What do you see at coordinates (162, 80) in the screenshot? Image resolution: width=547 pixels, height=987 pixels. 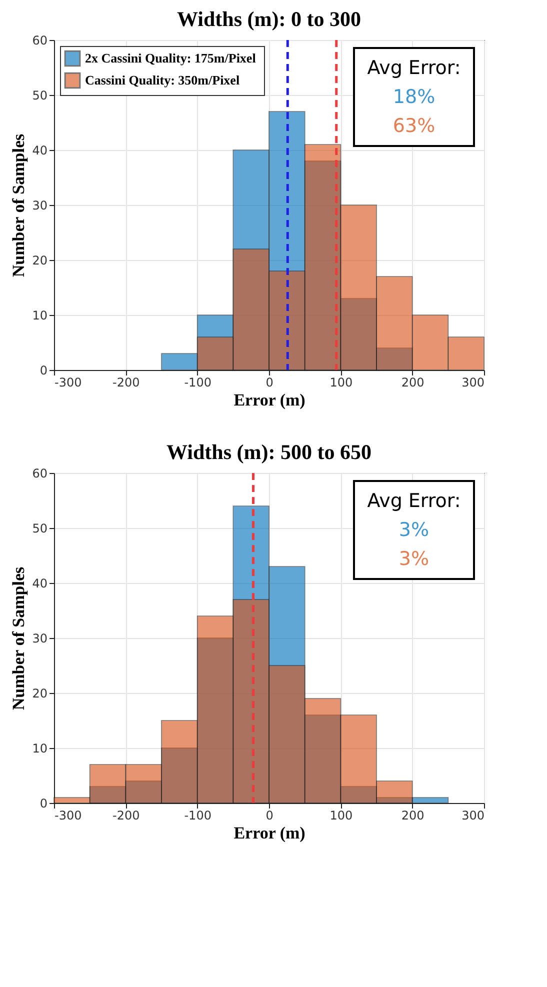 I see `legend-label: Cassini Quality: 350m/Pixel` at bounding box center [162, 80].